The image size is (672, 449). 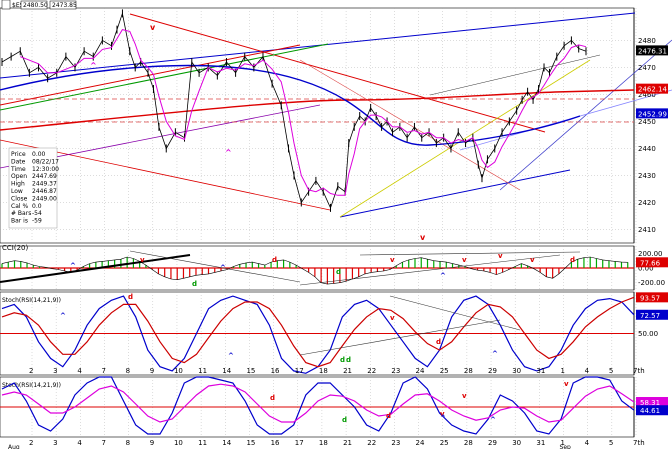 What do you see at coordinates (492, 371) in the screenshot?
I see `x-tick-label-upper: 29` at bounding box center [492, 371].